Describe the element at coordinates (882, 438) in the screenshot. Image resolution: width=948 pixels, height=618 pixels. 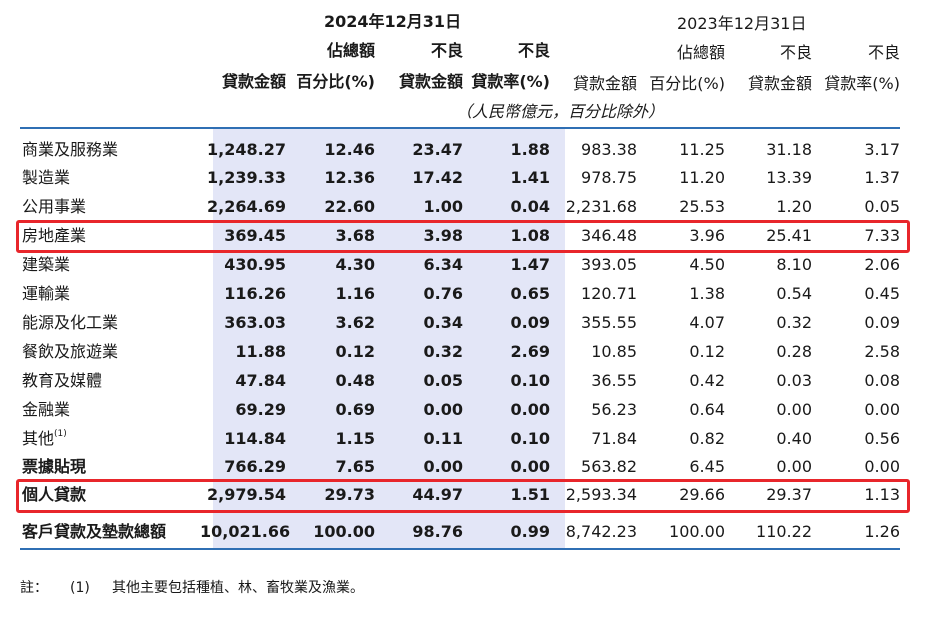
I see `cell-2023: 0.56` at that location.